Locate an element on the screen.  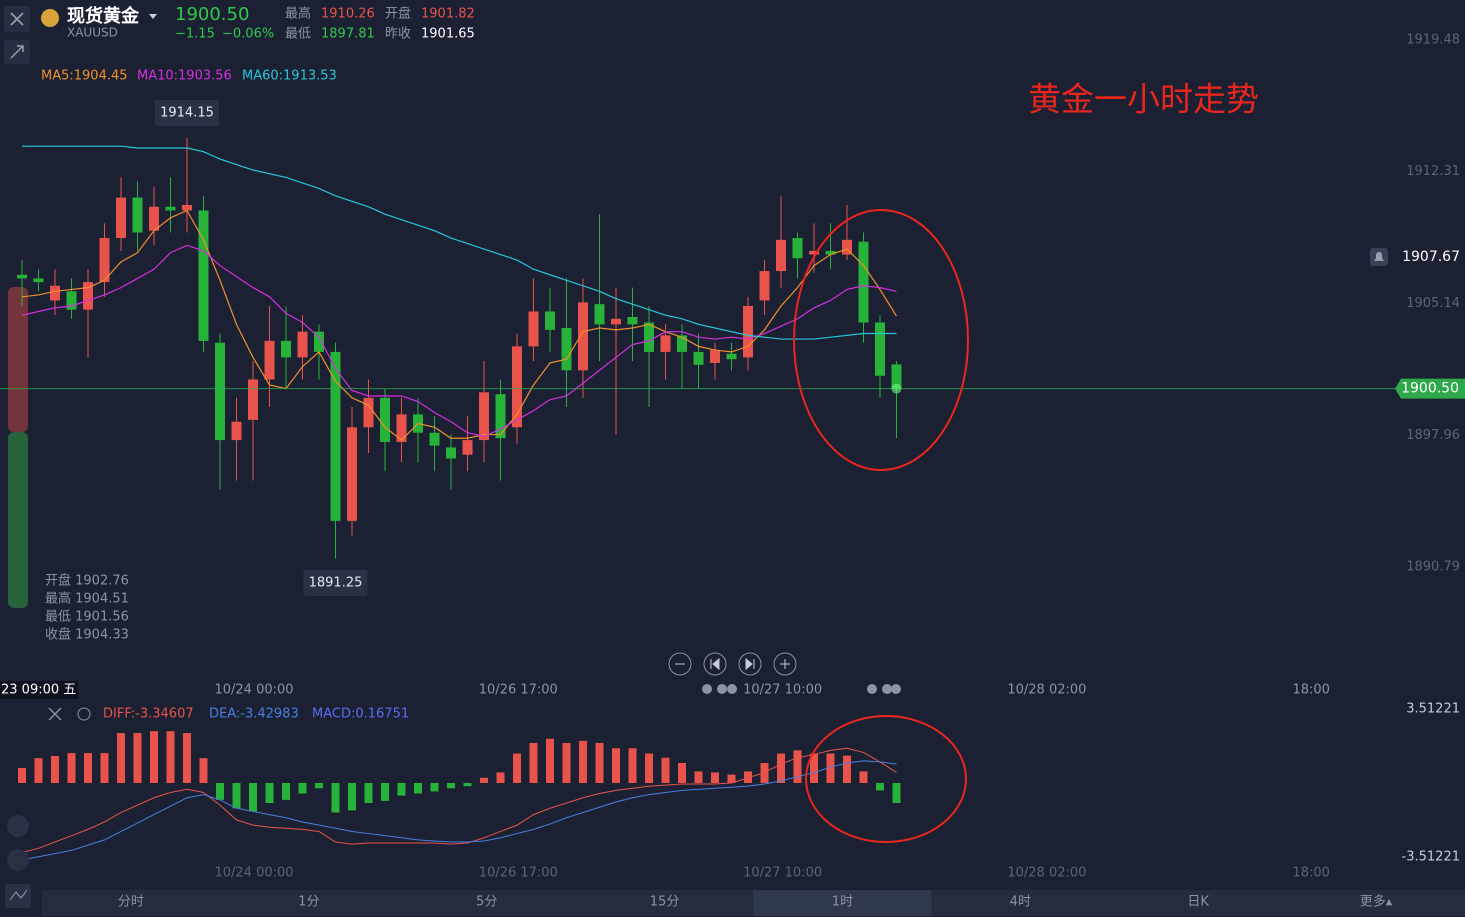
stats: 最高 1910.26 开盘 1901.82 最低 1897.81 昨收 1901.65 is located at coordinates (380, 24).